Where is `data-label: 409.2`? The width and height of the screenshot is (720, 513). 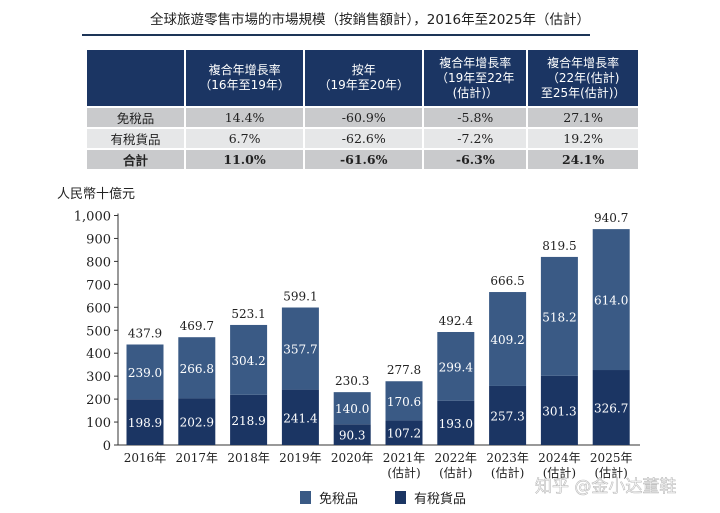 data-label: 409.2 is located at coordinates (507, 340).